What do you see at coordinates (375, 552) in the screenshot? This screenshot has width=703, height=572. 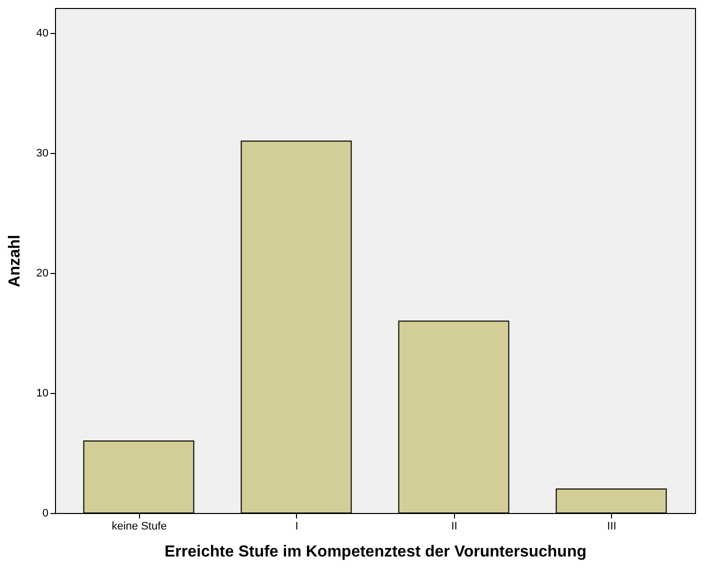 I see `x-axis-title: Erreichte Stufe im Kompetenztest der Voruntersuchung` at bounding box center [375, 552].